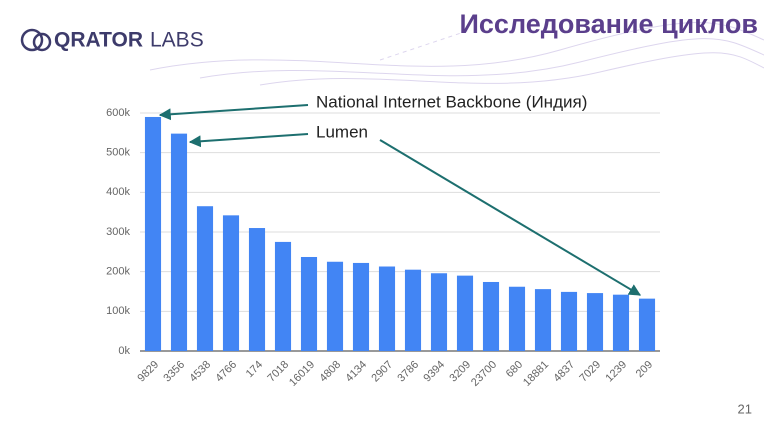  I want to click on x-tick-label: 209, so click(644, 369).